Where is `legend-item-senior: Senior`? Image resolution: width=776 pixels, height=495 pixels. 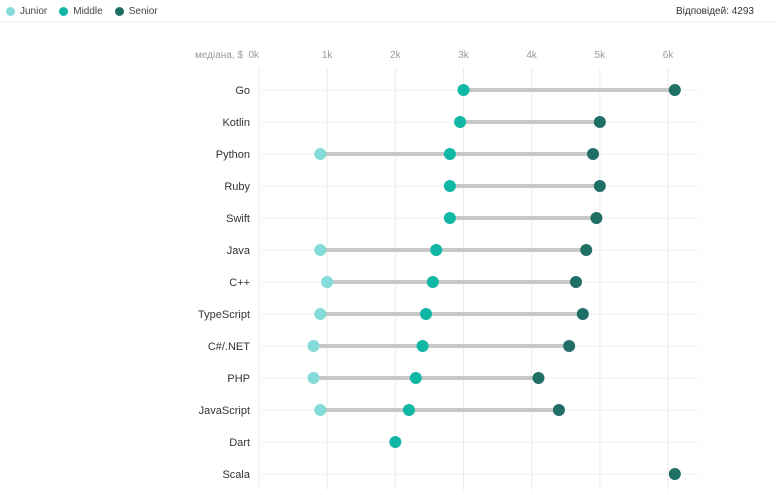 legend-item-senior: Senior is located at coordinates (136, 11).